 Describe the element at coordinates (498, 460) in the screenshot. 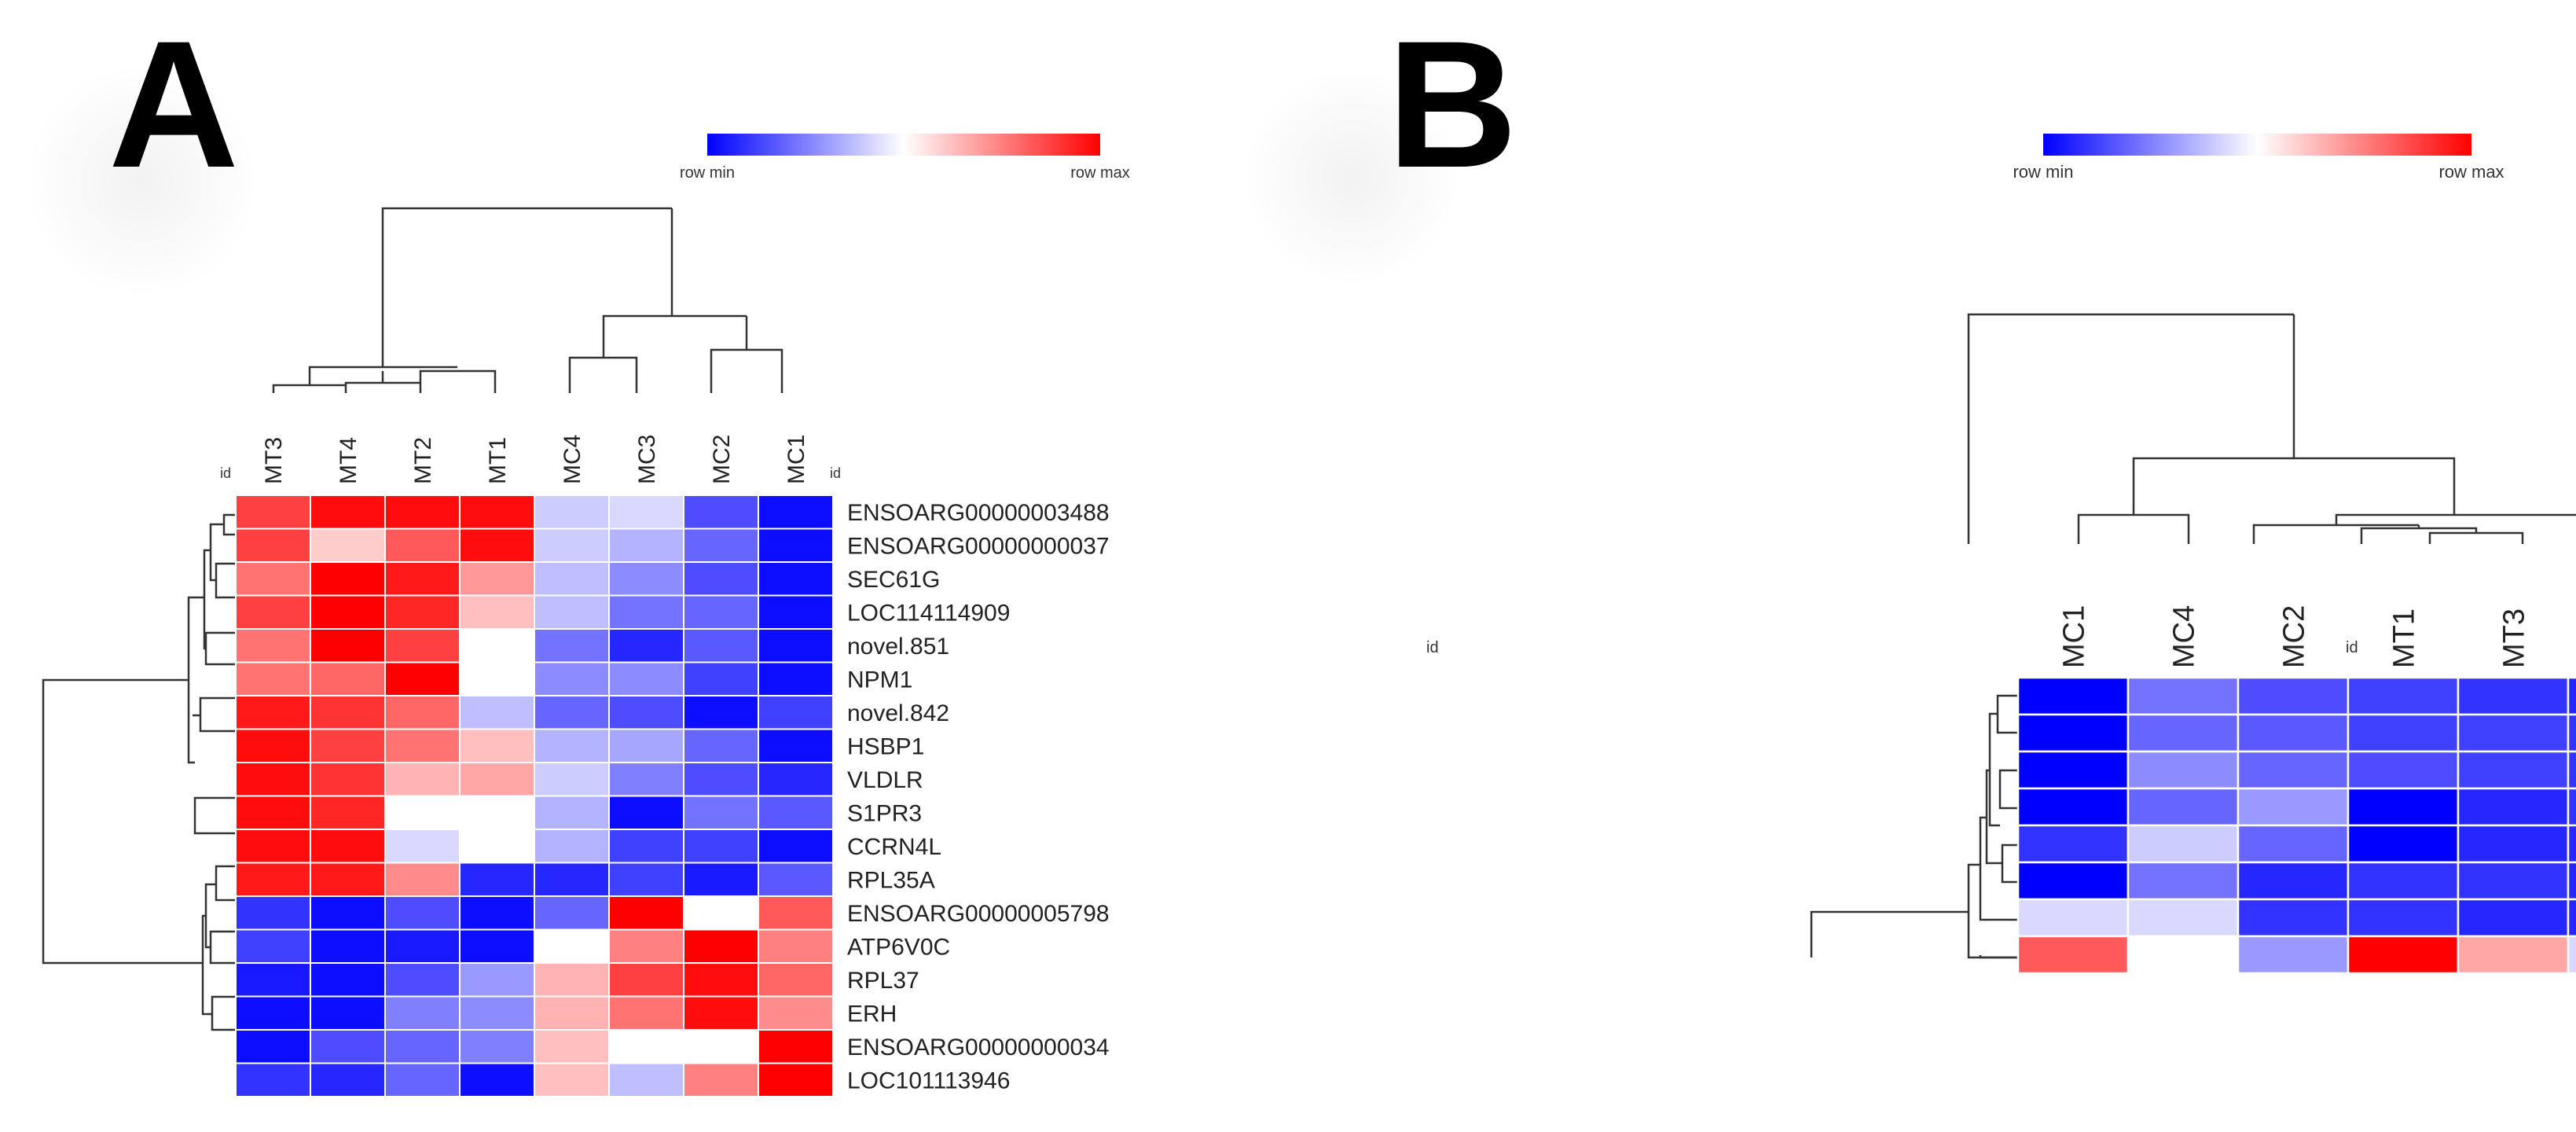

I see `column-label: MT1` at that location.